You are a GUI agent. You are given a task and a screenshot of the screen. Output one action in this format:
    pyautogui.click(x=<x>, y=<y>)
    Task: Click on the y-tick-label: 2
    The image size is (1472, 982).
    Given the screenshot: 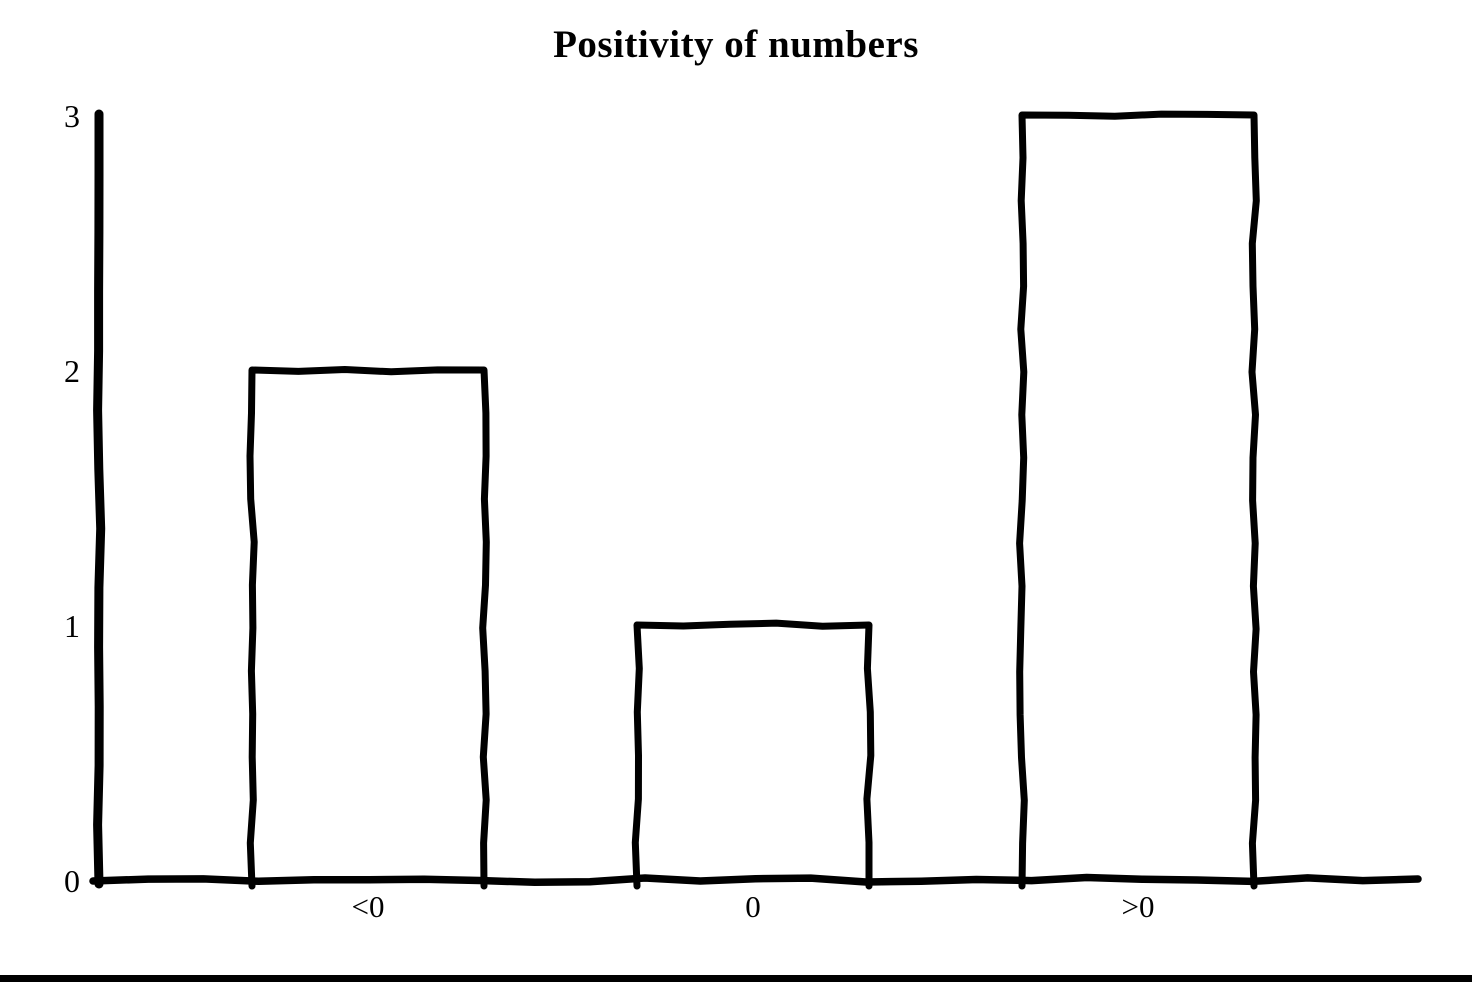 What is the action you would take?
    pyautogui.click(x=72, y=371)
    